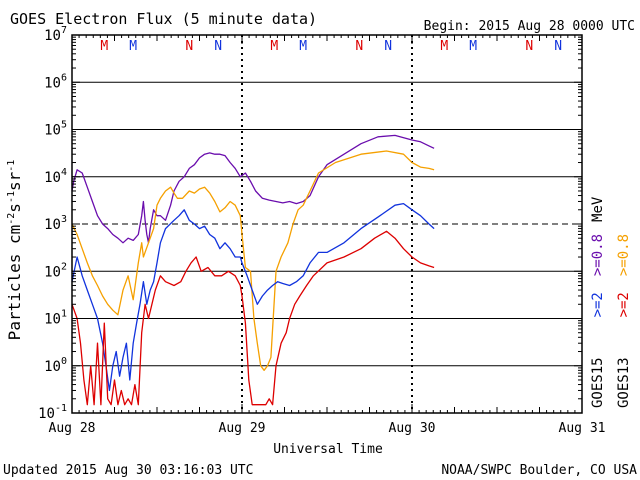  What do you see at coordinates (539, 470) in the screenshot?
I see `footer-credit: NOAA/SWPC Boulder, CO USA` at bounding box center [539, 470].